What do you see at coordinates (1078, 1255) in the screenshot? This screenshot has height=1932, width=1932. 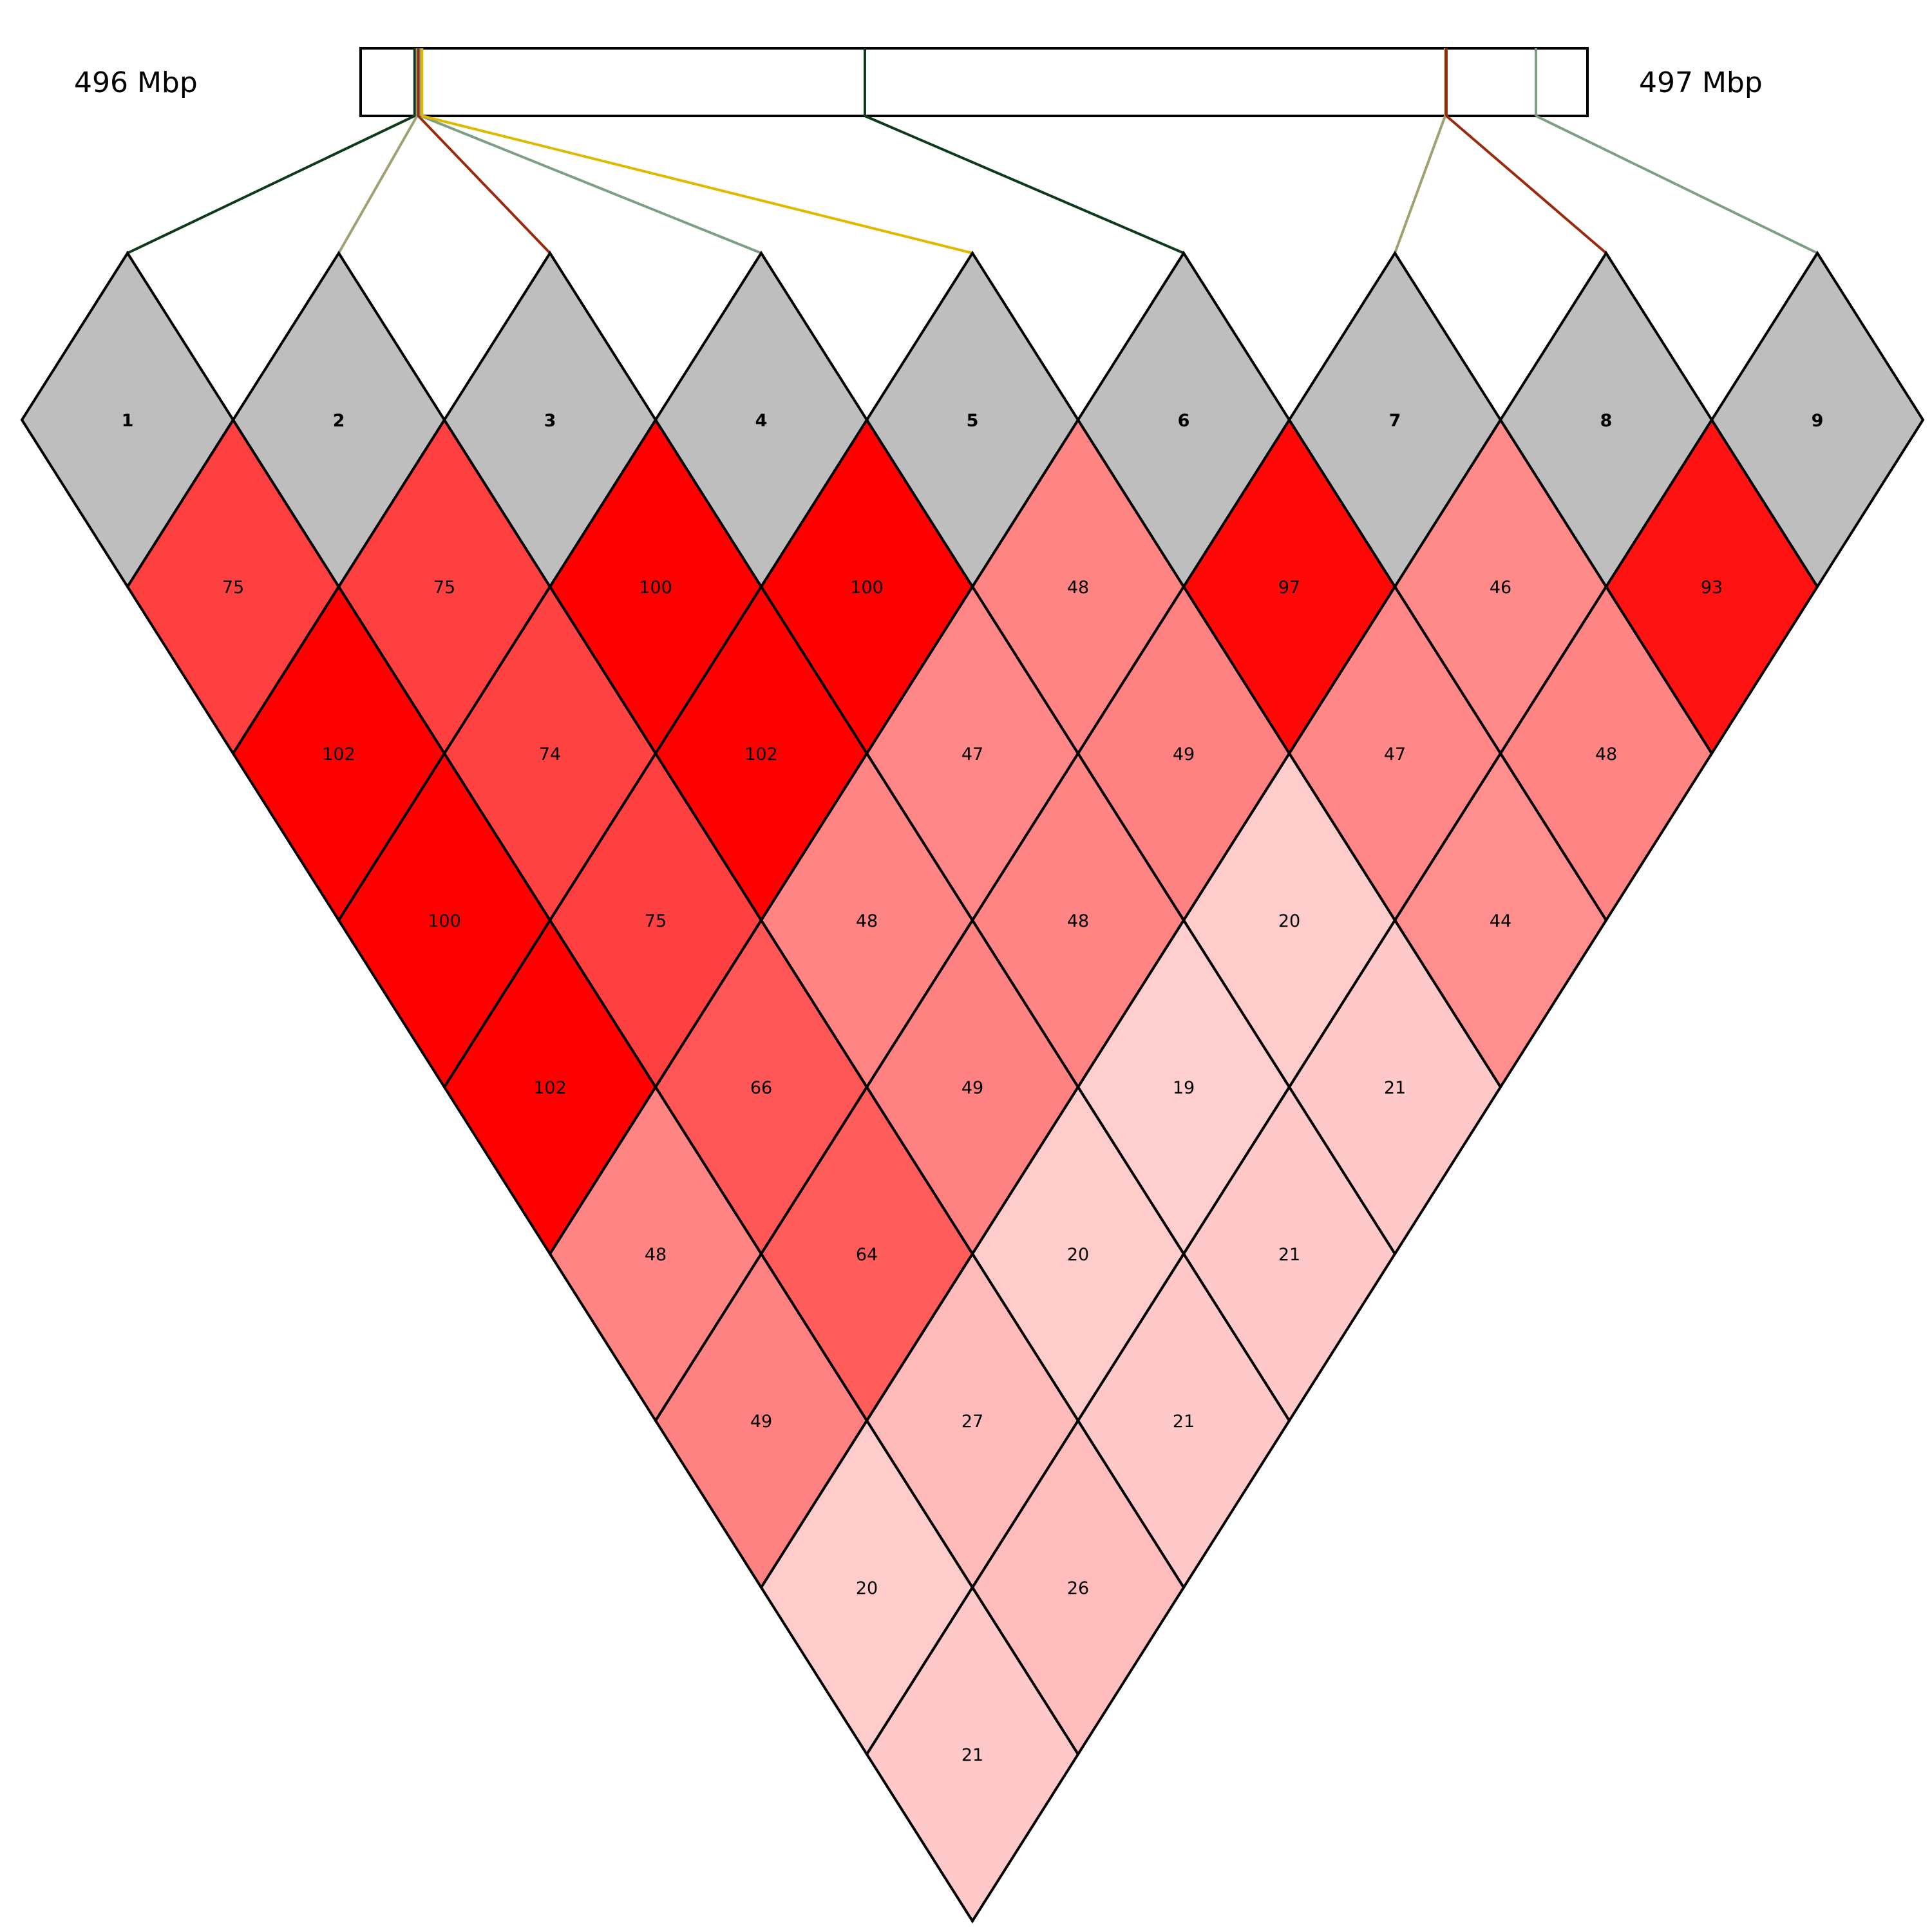 I see `ld-cell-label-3-8: 20` at bounding box center [1078, 1255].